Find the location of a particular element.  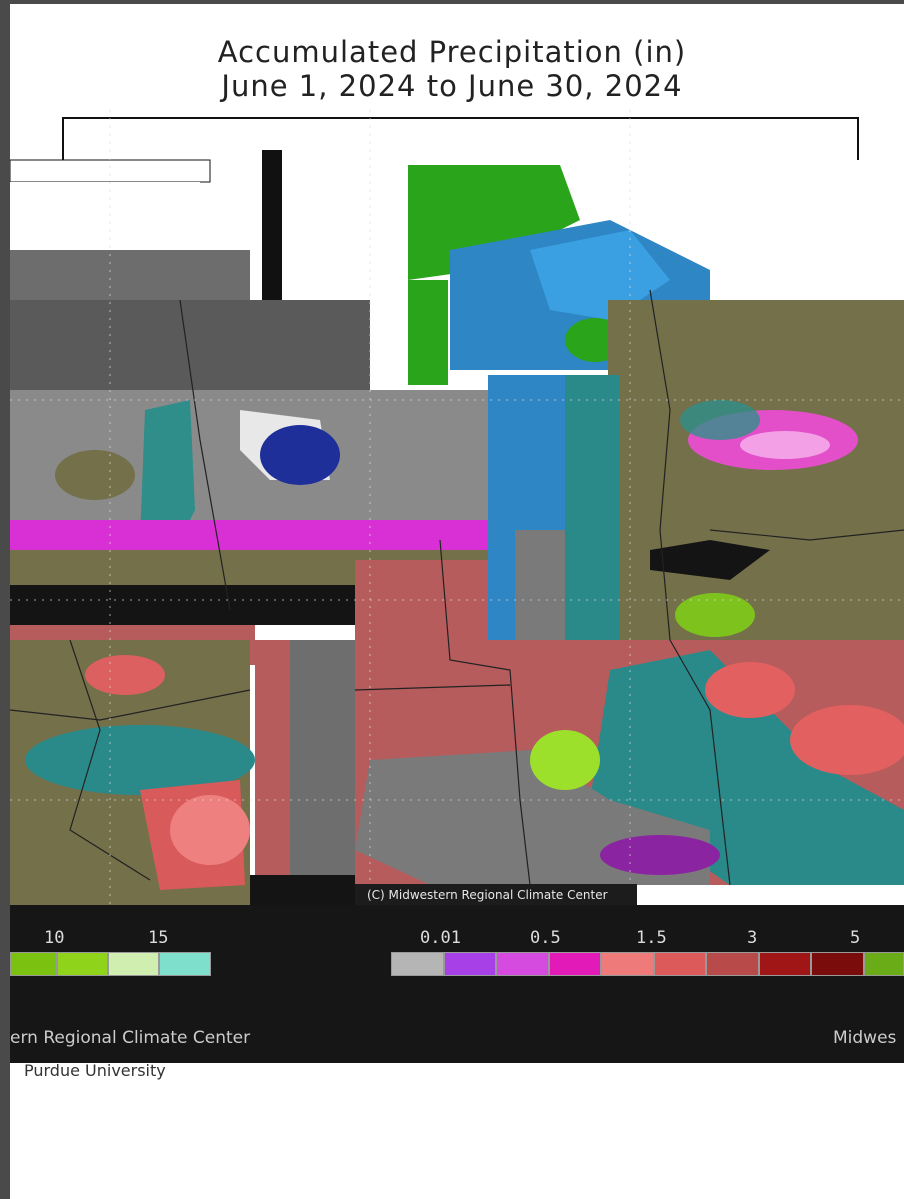

credit-university: Purdue University is located at coordinates (95, 1070).